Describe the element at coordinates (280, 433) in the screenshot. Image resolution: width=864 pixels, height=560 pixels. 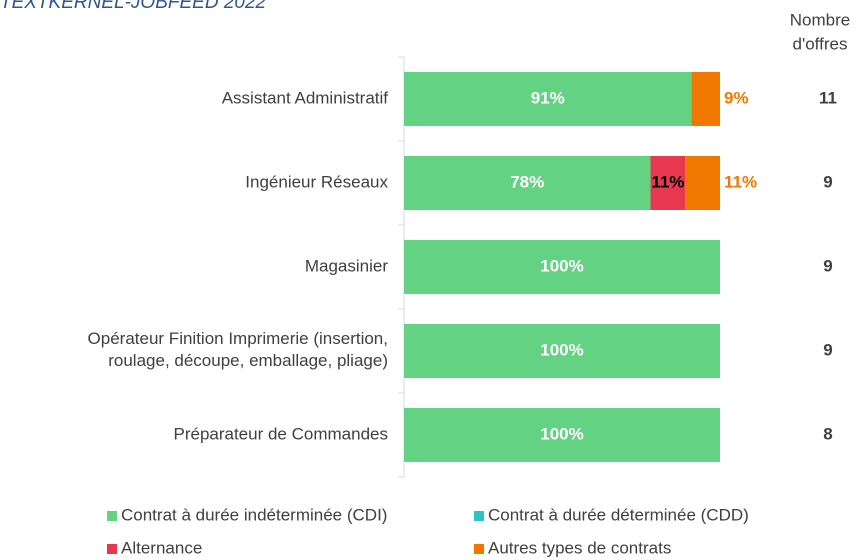
I see `category-label: Préparateur de Commandes` at that location.